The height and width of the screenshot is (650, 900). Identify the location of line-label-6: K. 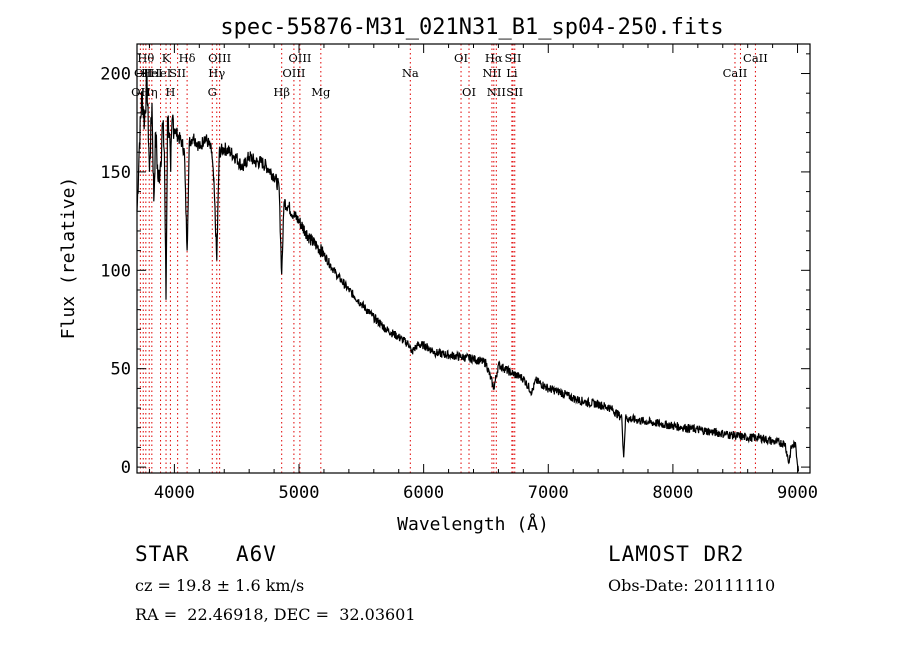
(166, 58).